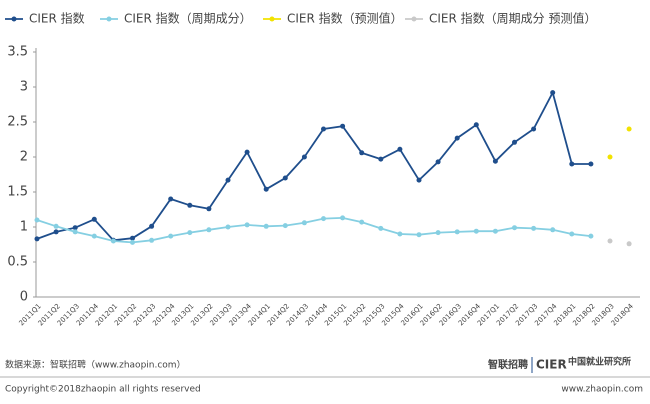  What do you see at coordinates (345, 18) in the screenshot?
I see `legend-label: CIER 指数（预测值）` at bounding box center [345, 18].